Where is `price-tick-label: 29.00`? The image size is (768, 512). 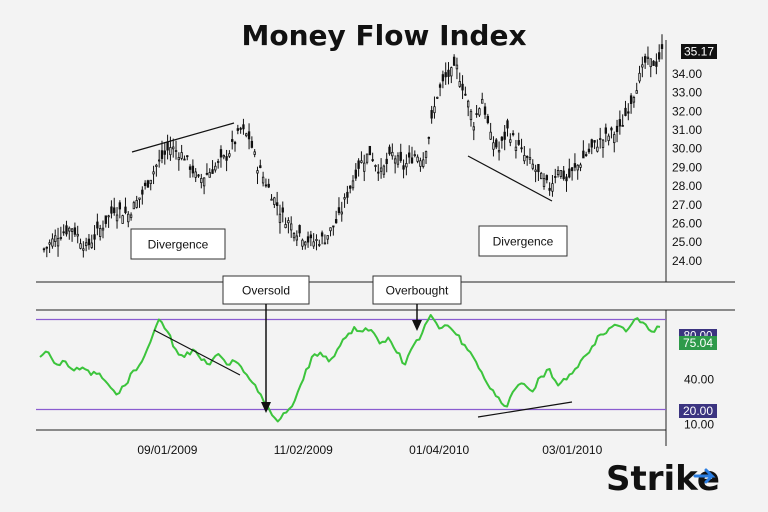 price-tick-label: 29.00 is located at coordinates (687, 167).